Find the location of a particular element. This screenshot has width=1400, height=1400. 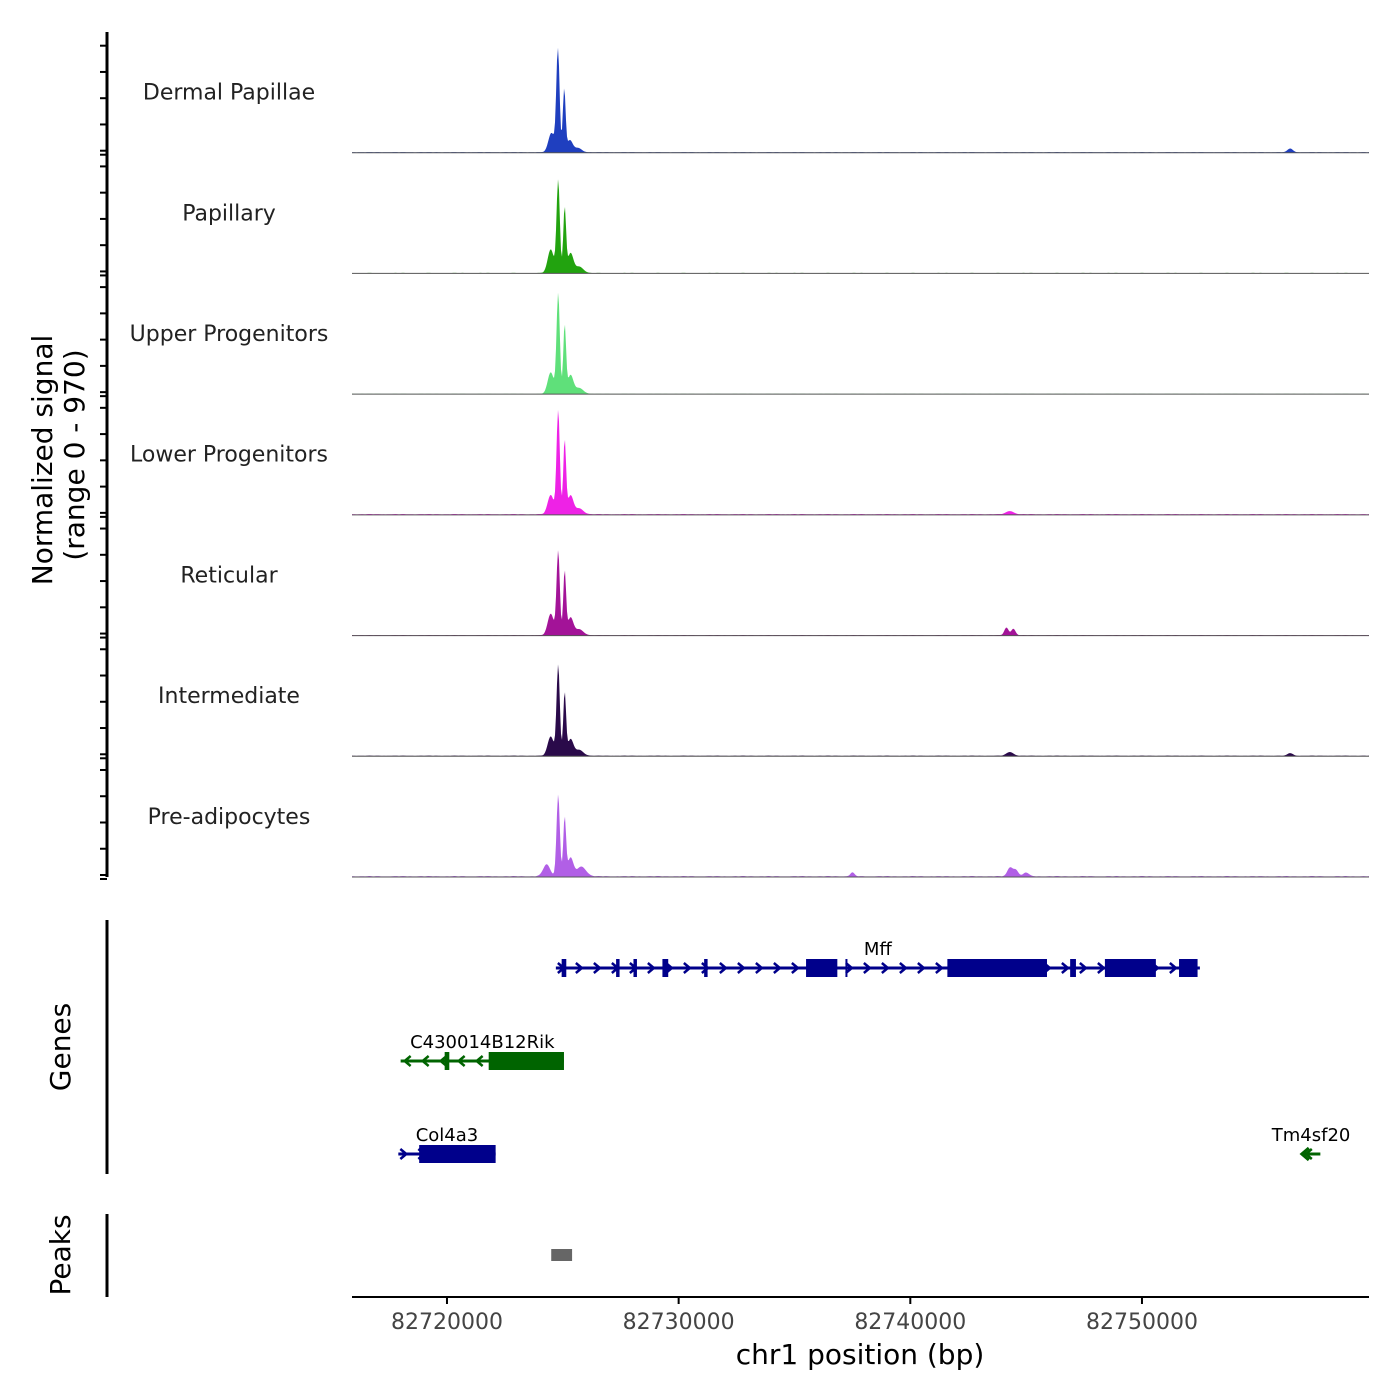

gene-col4a3: Col4a3 is located at coordinates (447, 1144).